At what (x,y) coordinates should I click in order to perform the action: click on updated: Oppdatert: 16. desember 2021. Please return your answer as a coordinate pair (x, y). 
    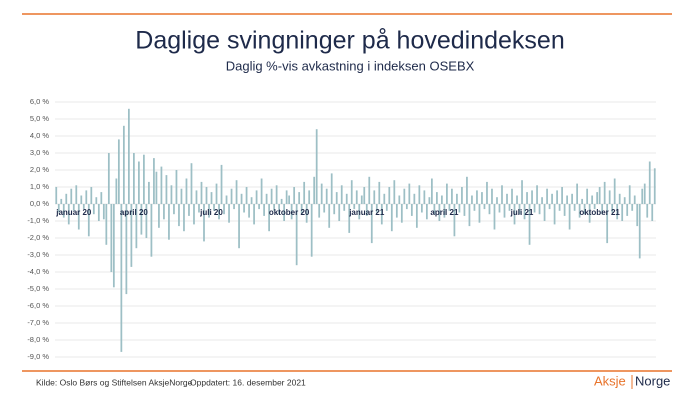
    Looking at the image, I should click on (248, 382).